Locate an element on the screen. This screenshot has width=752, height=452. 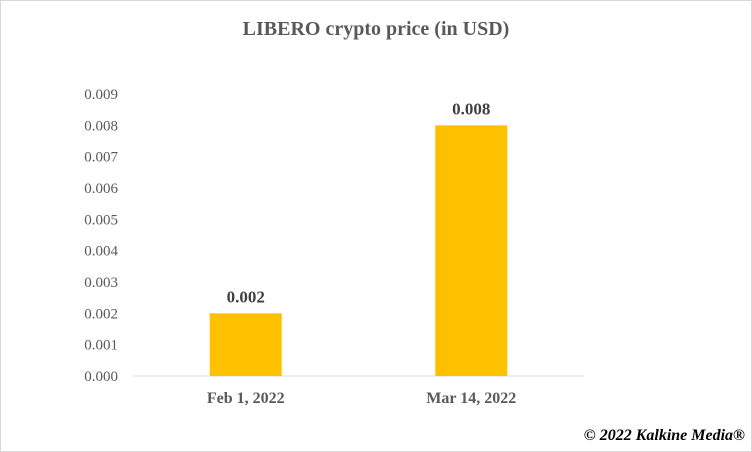
y-tick-label: 0.004 is located at coordinates (101, 252).